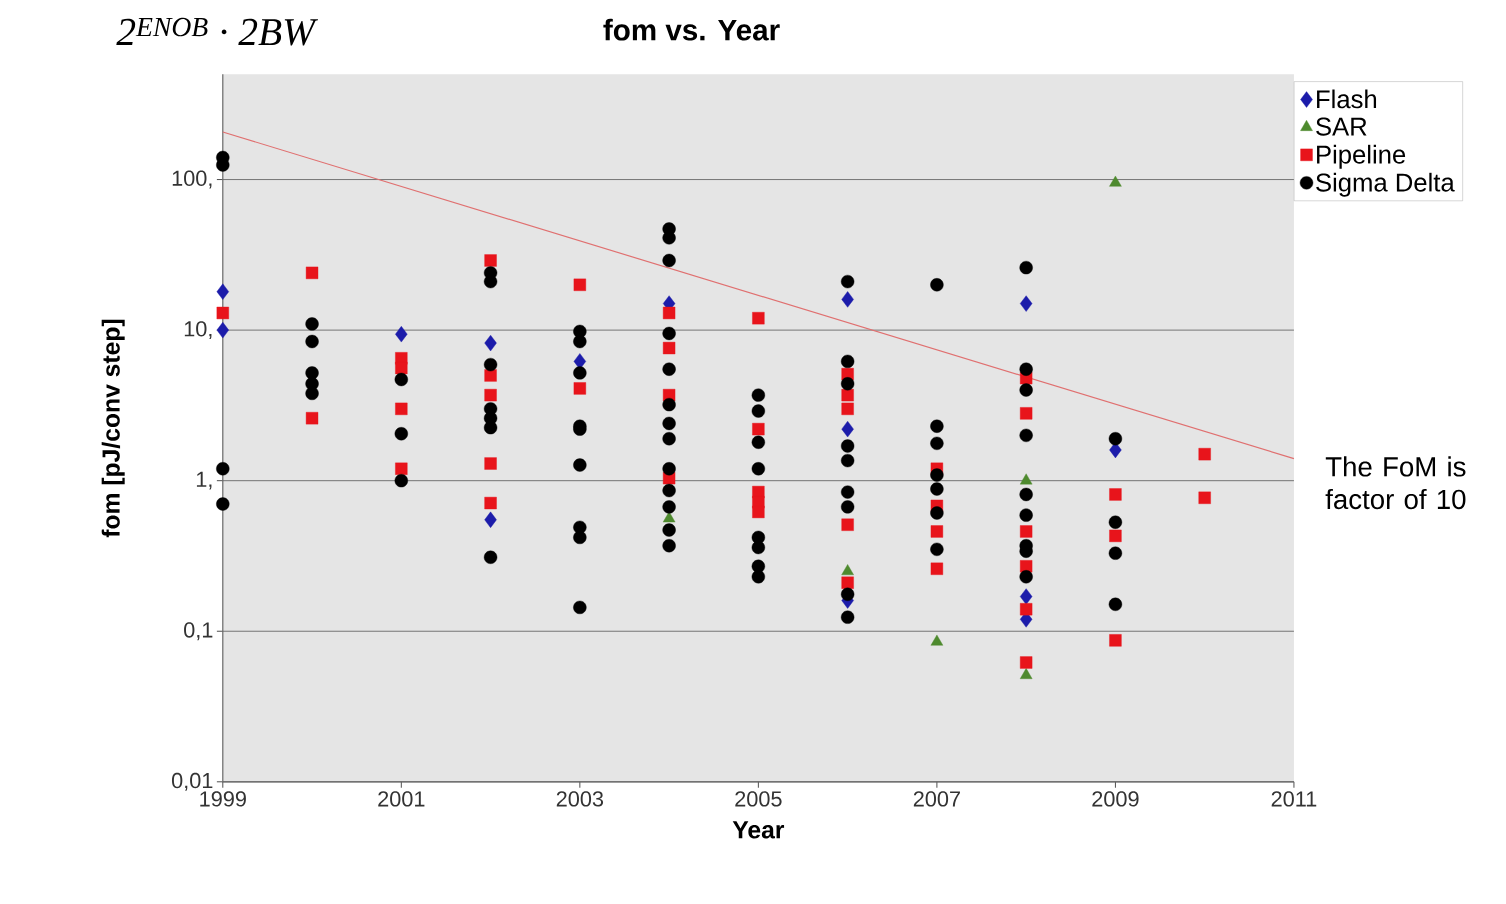 The height and width of the screenshot is (904, 1506). Describe the element at coordinates (758, 799) in the screenshot. I see `x-tick-label: 2005` at that location.